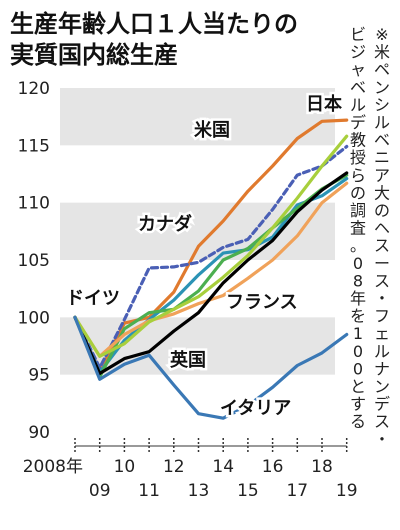 The image size is (400, 530). What do you see at coordinates (382, 228) in the screenshot?
I see `note-char: ヘ` at bounding box center [382, 228].